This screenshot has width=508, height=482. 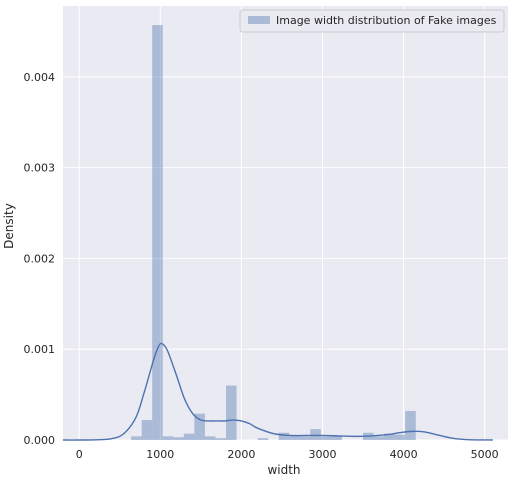 What do you see at coordinates (322, 454) in the screenshot?
I see `x-tick-label: 3000` at bounding box center [322, 454].